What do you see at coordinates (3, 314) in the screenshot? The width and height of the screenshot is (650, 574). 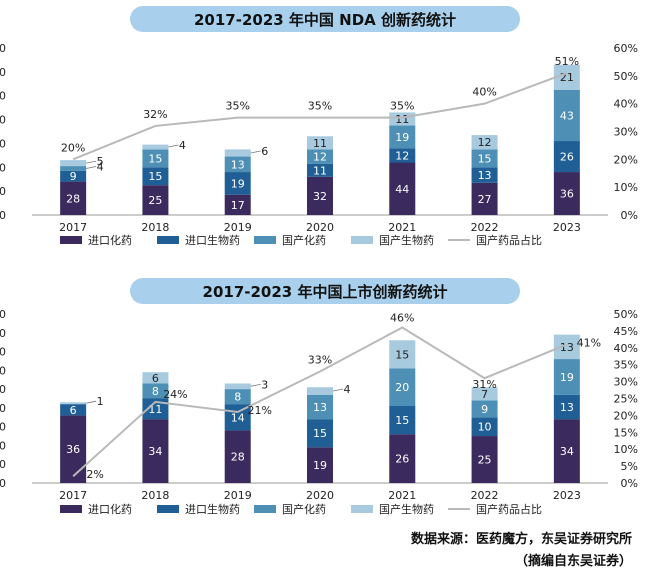 I see `y-tick-label: 90` at bounding box center [3, 314].